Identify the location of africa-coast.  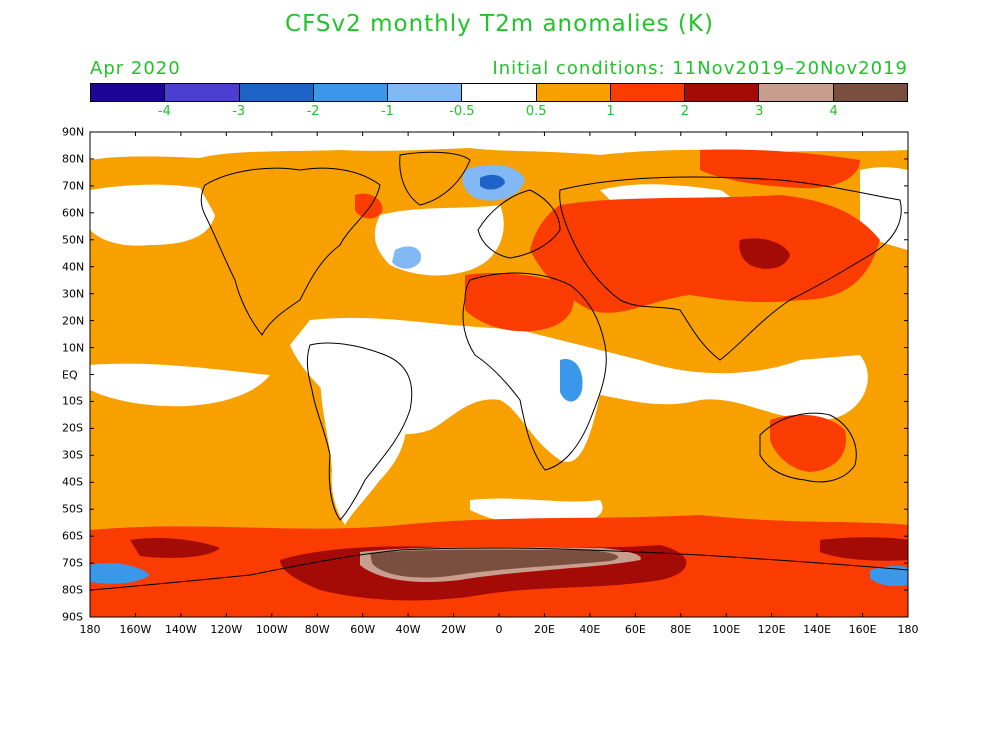
(534, 371).